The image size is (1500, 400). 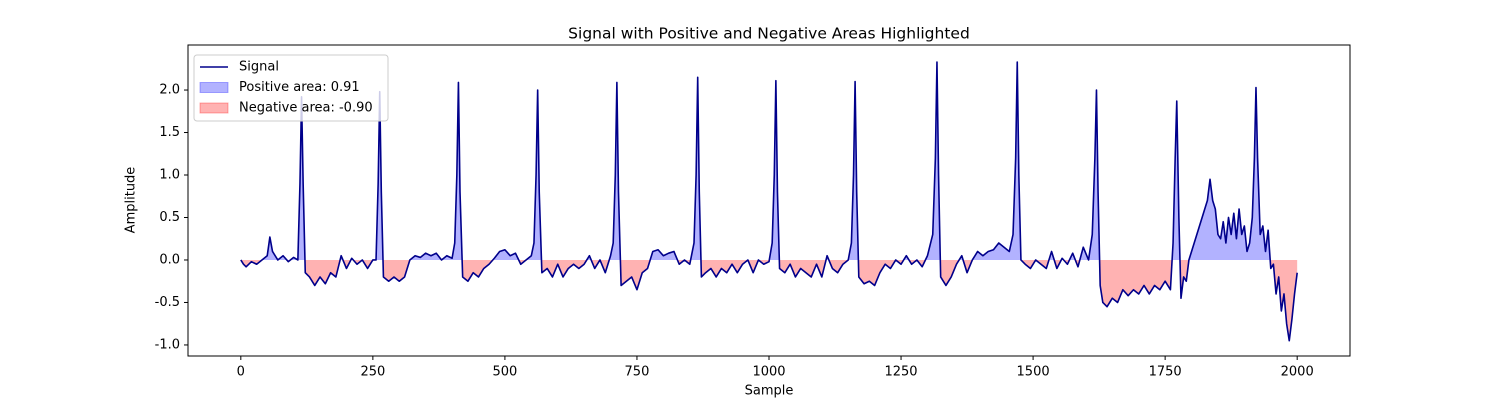 I want to click on x-tick-label: 250, so click(x=372, y=372).